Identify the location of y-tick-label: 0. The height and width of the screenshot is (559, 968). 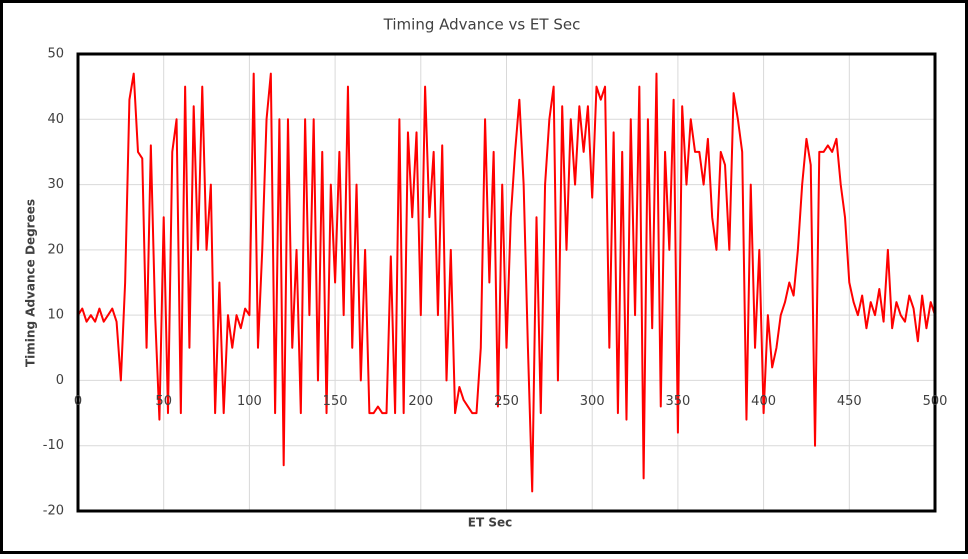
(60, 380).